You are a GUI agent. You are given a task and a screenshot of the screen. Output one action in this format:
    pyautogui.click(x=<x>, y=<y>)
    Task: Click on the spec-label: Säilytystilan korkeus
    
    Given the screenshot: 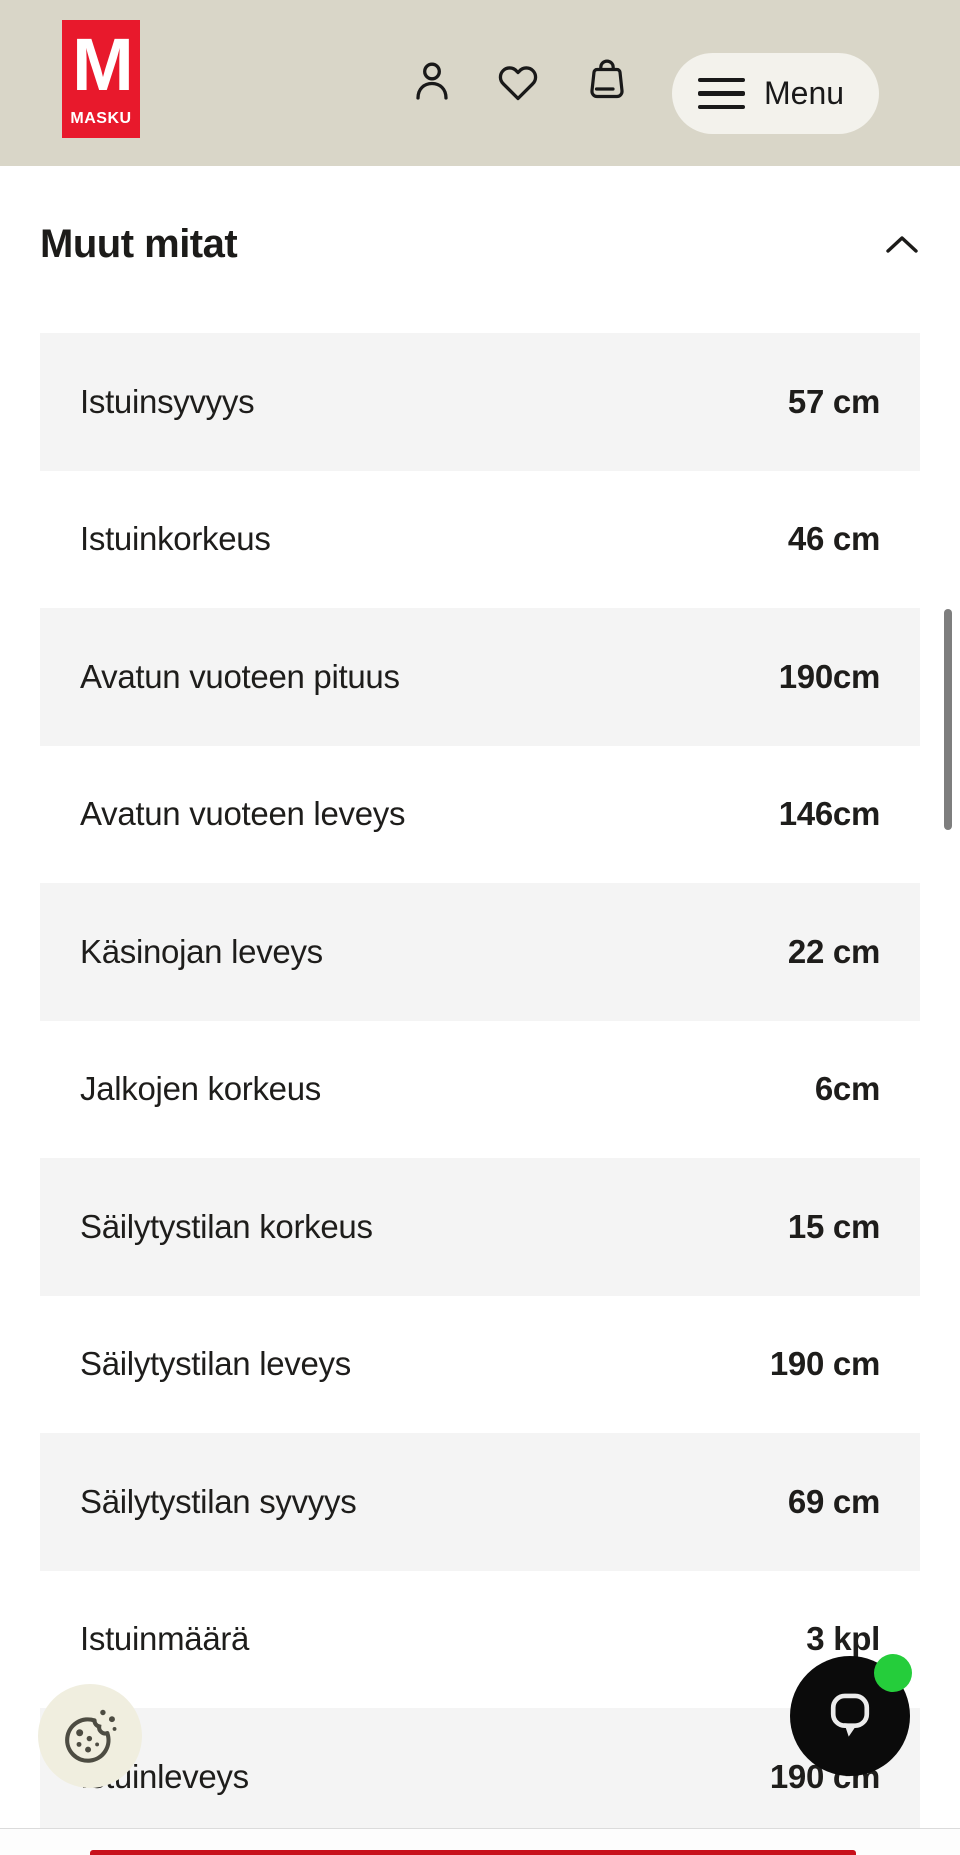 What is the action you would take?
    pyautogui.click(x=226, y=1226)
    